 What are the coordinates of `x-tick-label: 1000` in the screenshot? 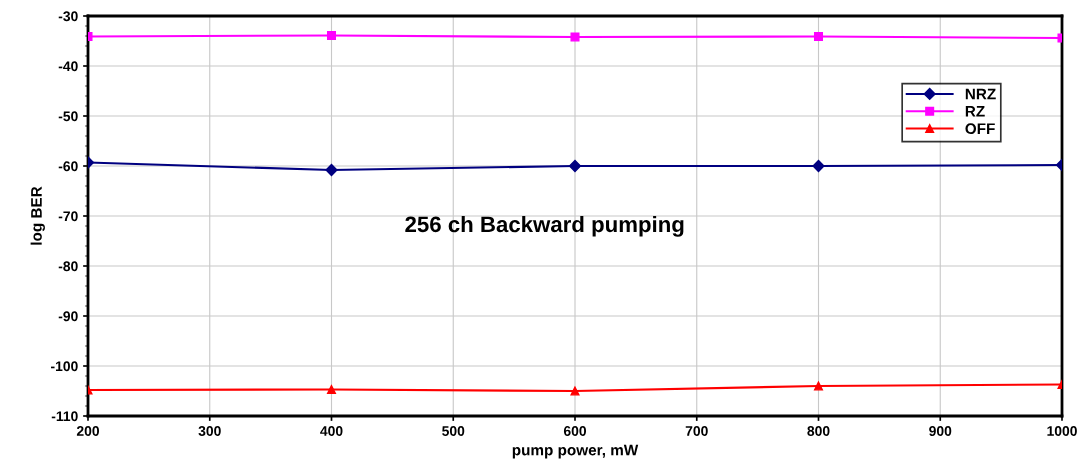 It's located at (1062, 431).